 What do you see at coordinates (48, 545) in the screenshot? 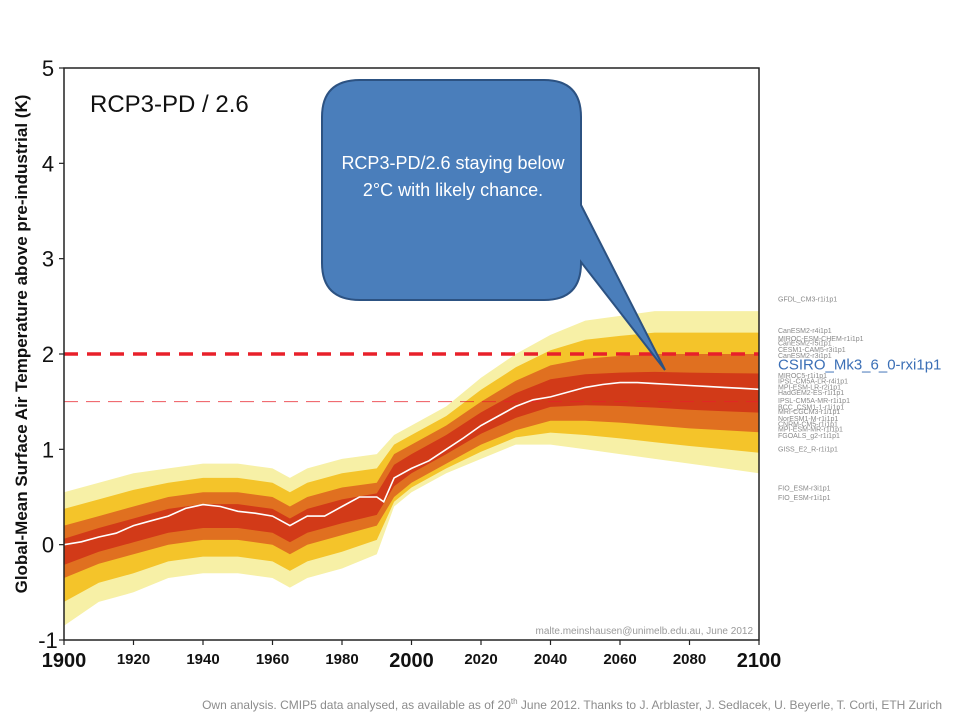
I see `y-tick-label: 0` at bounding box center [48, 545].